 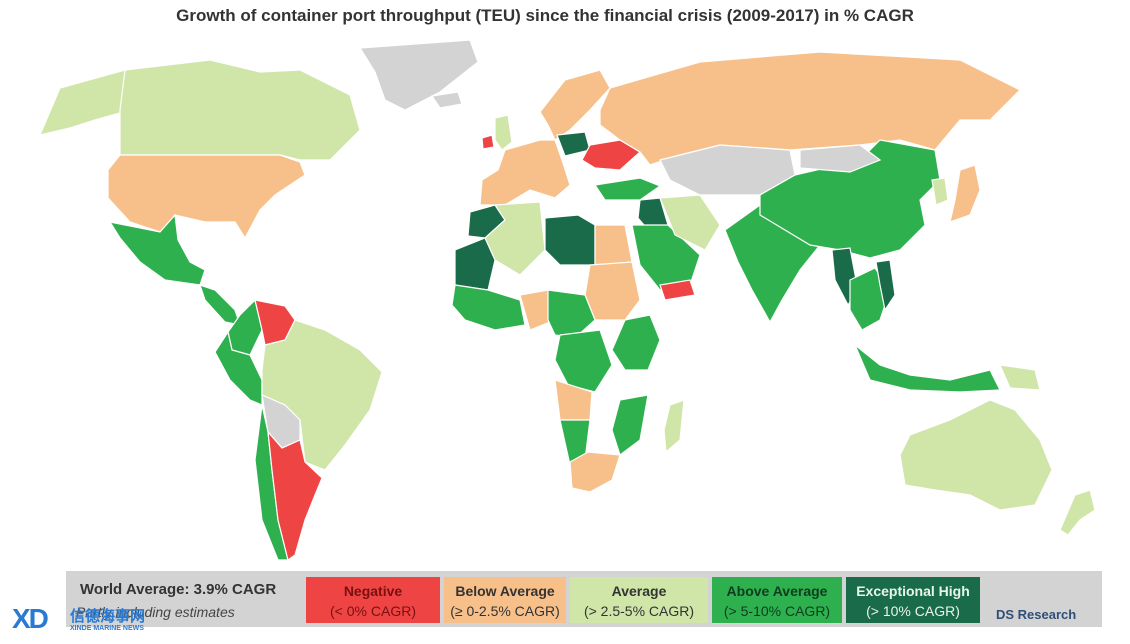 I want to click on legend-below-average-range: (≥ 0-2.5% CAGR), so click(x=505, y=611).